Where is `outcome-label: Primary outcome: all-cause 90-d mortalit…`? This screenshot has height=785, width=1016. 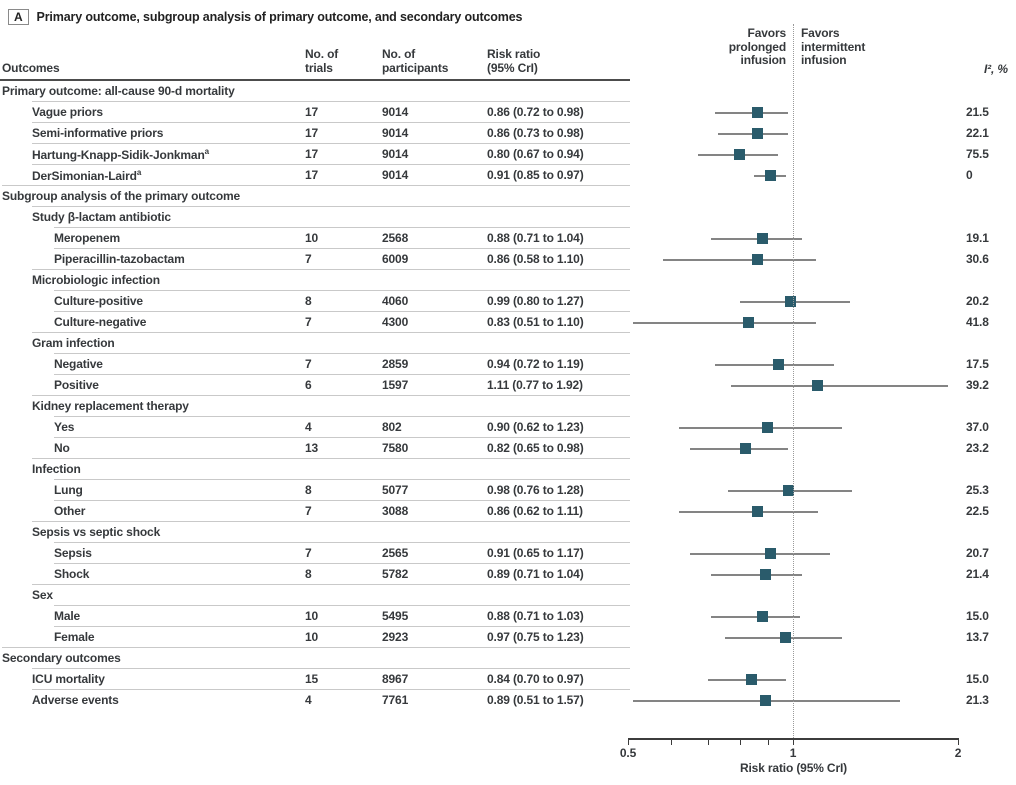 outcome-label: Primary outcome: all-cause 90-d mortalit… is located at coordinates (118, 91).